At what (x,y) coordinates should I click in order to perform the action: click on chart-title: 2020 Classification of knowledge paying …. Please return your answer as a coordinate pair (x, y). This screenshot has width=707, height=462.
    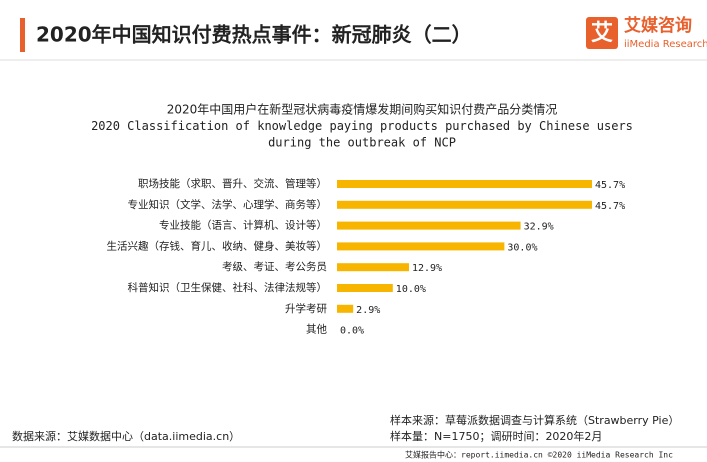
    Looking at the image, I should click on (362, 126).